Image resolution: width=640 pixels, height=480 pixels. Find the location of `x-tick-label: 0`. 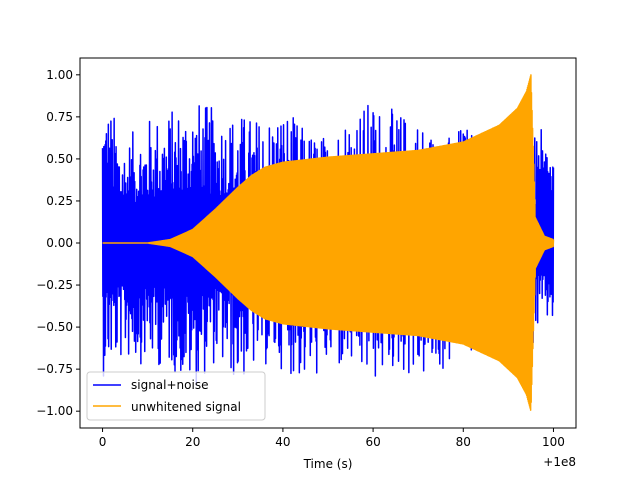

x-tick-label: 0 is located at coordinates (103, 442).